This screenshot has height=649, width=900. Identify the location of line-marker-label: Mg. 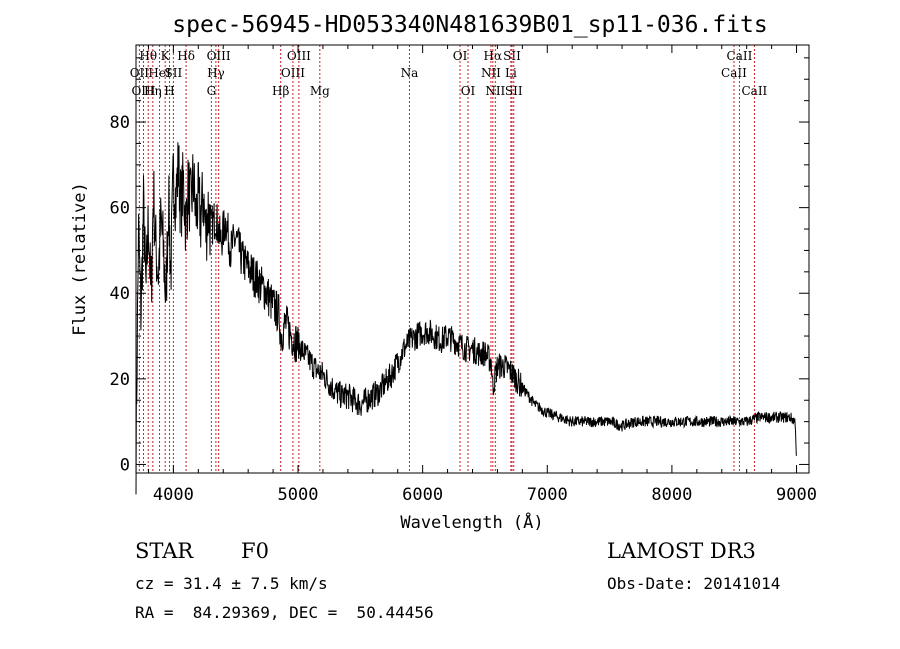
(320, 91).